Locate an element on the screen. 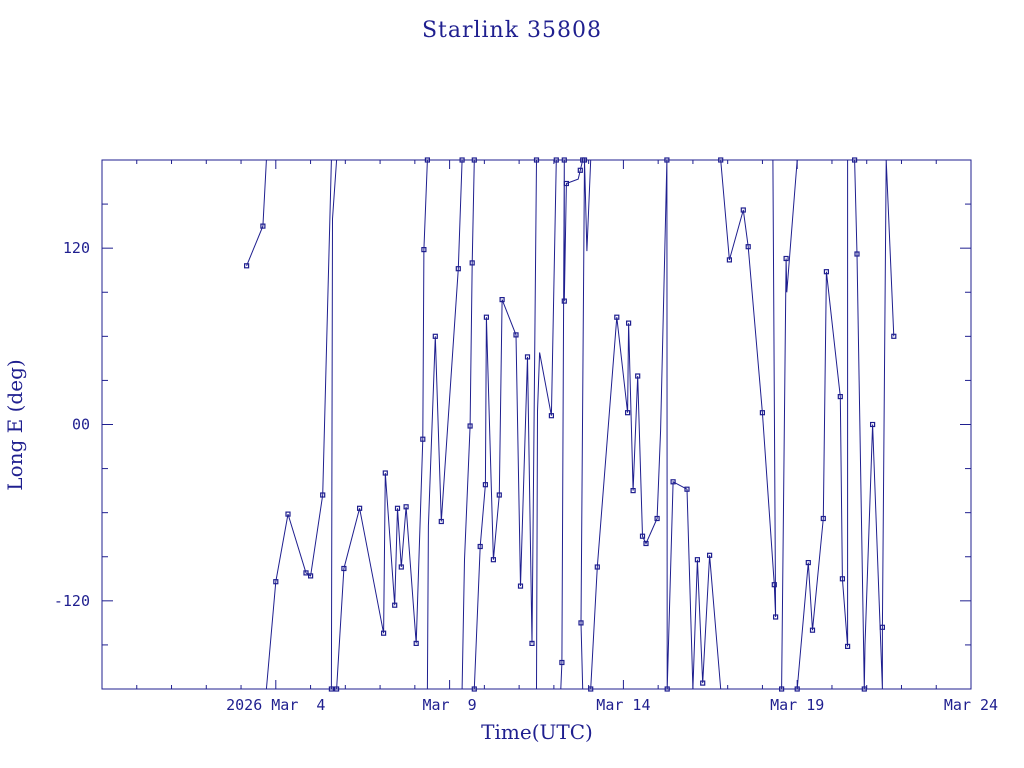 The height and width of the screenshot is (768, 1024). y-tick-labels: 120 00 -120 is located at coordinates (72, 424).